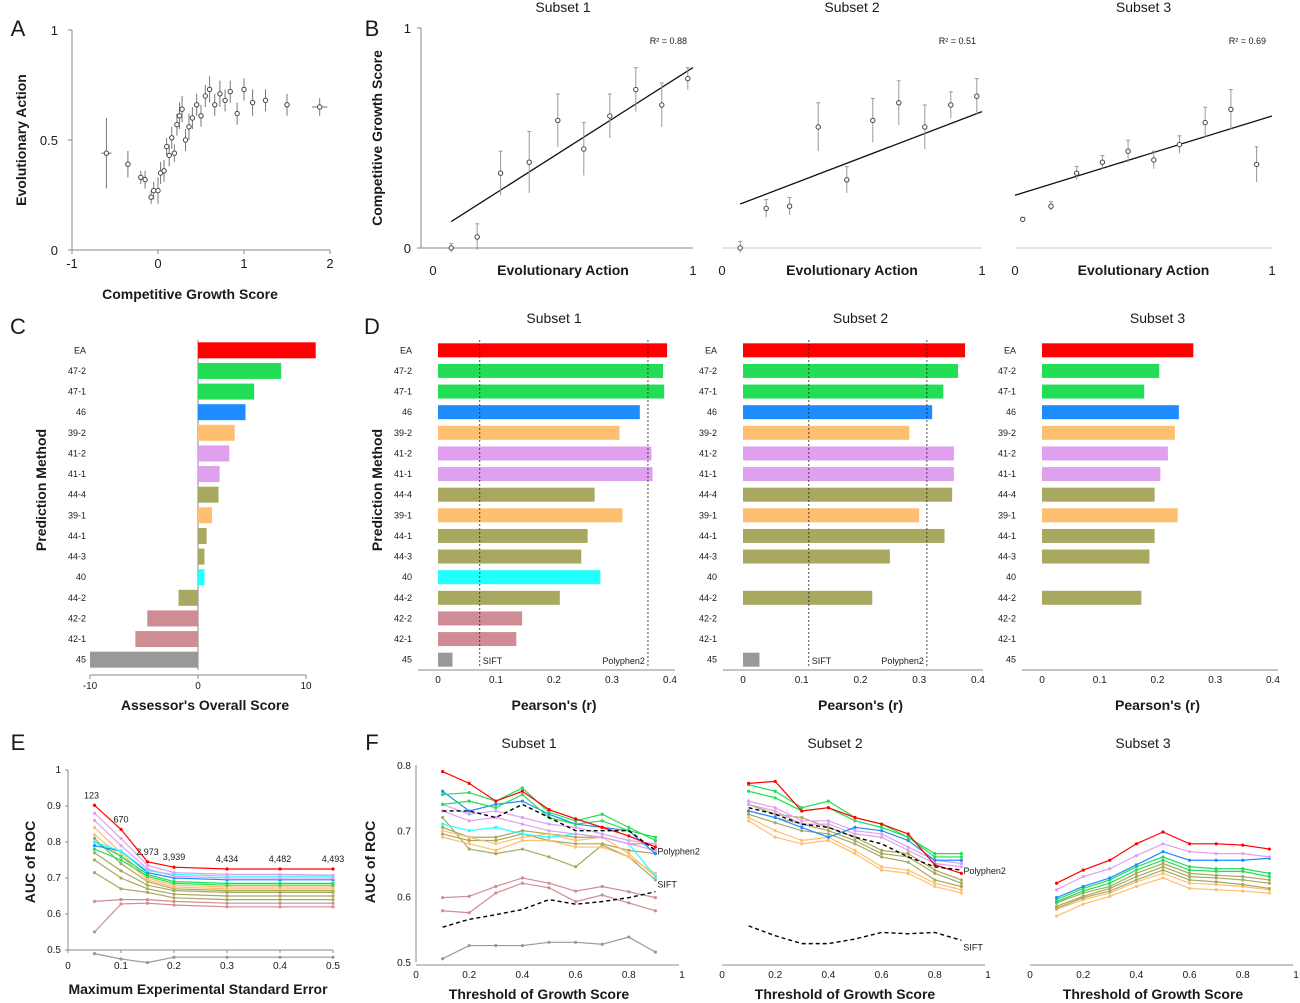 This screenshot has width=1300, height=1003. Describe the element at coordinates (1007, 618) in the screenshot. I see `d-category-label: 42-2` at that location.